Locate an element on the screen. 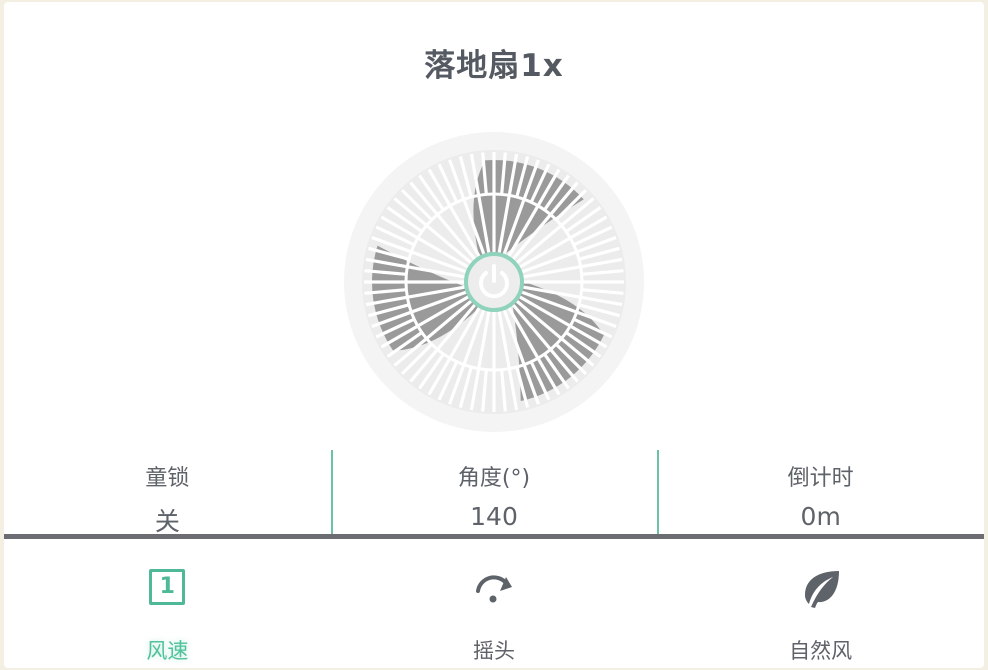 The image size is (988, 670). stat-label: 角度(°) is located at coordinates (494, 478).